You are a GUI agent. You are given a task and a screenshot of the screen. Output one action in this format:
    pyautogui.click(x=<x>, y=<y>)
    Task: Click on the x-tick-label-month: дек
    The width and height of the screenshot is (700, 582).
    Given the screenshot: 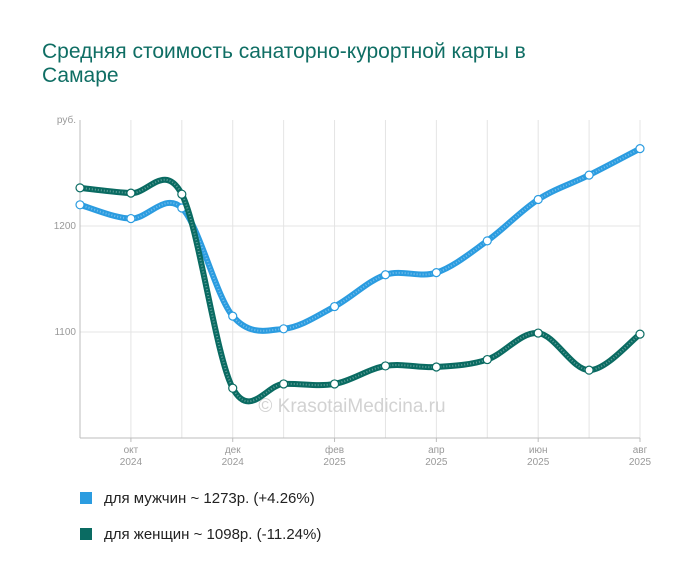 What is the action you would take?
    pyautogui.click(x=233, y=450)
    